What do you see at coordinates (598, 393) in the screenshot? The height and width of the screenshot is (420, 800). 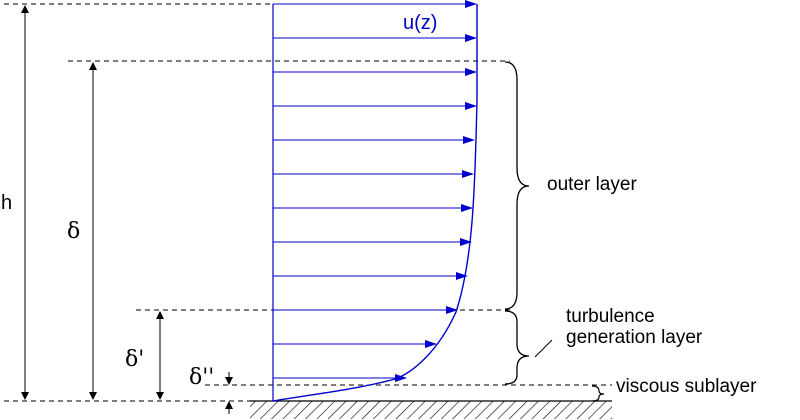 I see `viscous-sublayer-brace` at bounding box center [598, 393].